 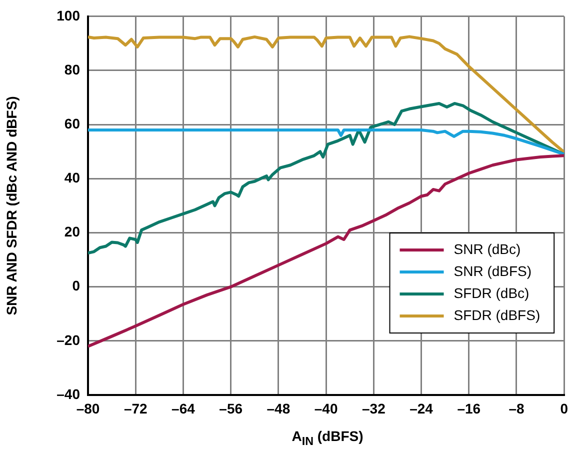 What do you see at coordinates (136, 408) in the screenshot?
I see `x-tick-label: –72` at bounding box center [136, 408].